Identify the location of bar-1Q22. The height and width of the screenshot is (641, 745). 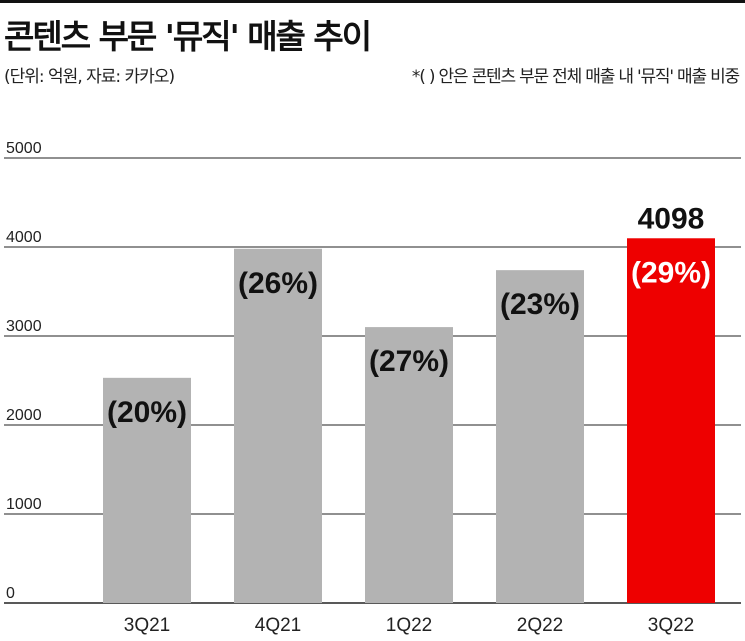
(409, 465).